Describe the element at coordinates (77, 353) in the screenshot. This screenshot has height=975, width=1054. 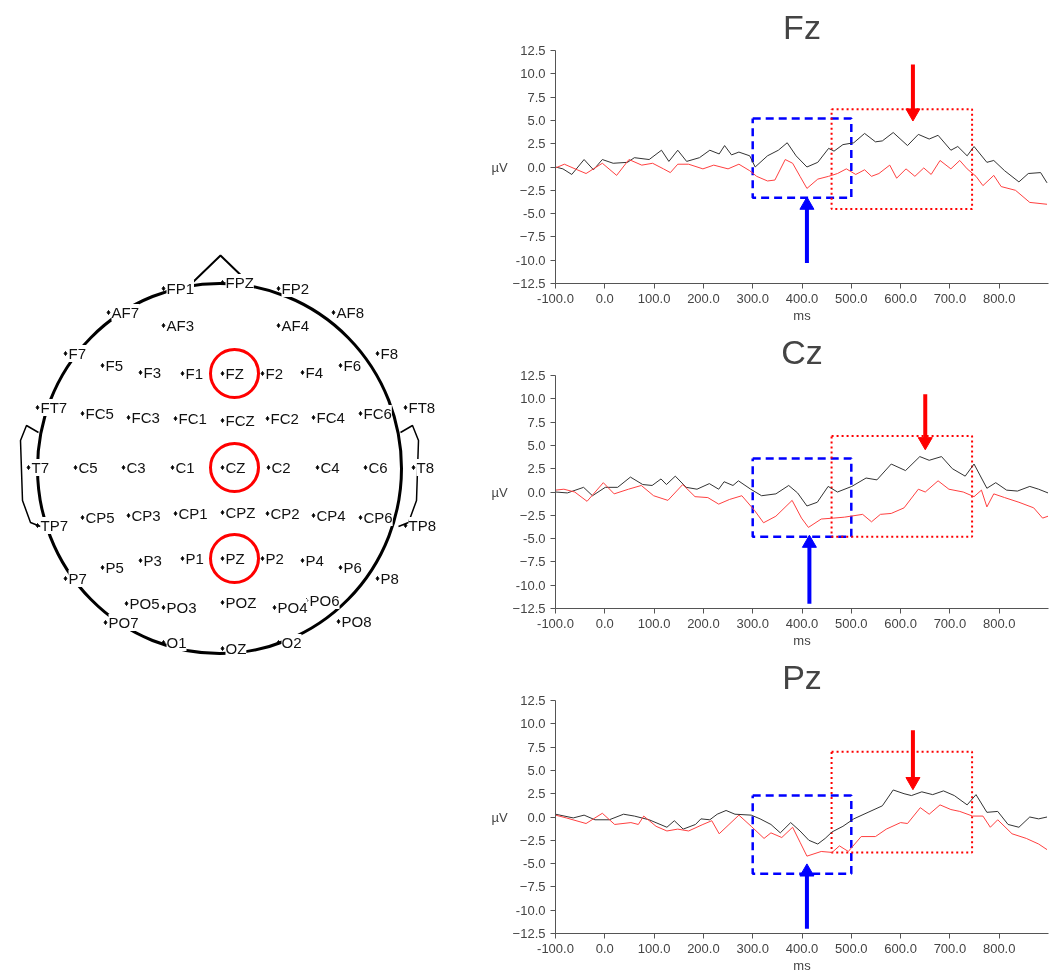
I see `text: F7` at that location.